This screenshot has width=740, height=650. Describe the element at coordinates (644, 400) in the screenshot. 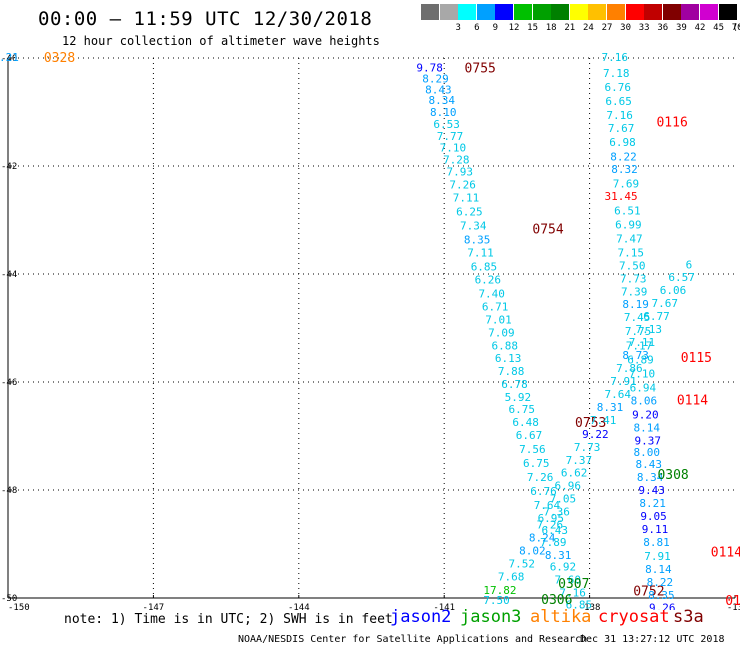

I see `wave-height-point: 8.06` at that location.